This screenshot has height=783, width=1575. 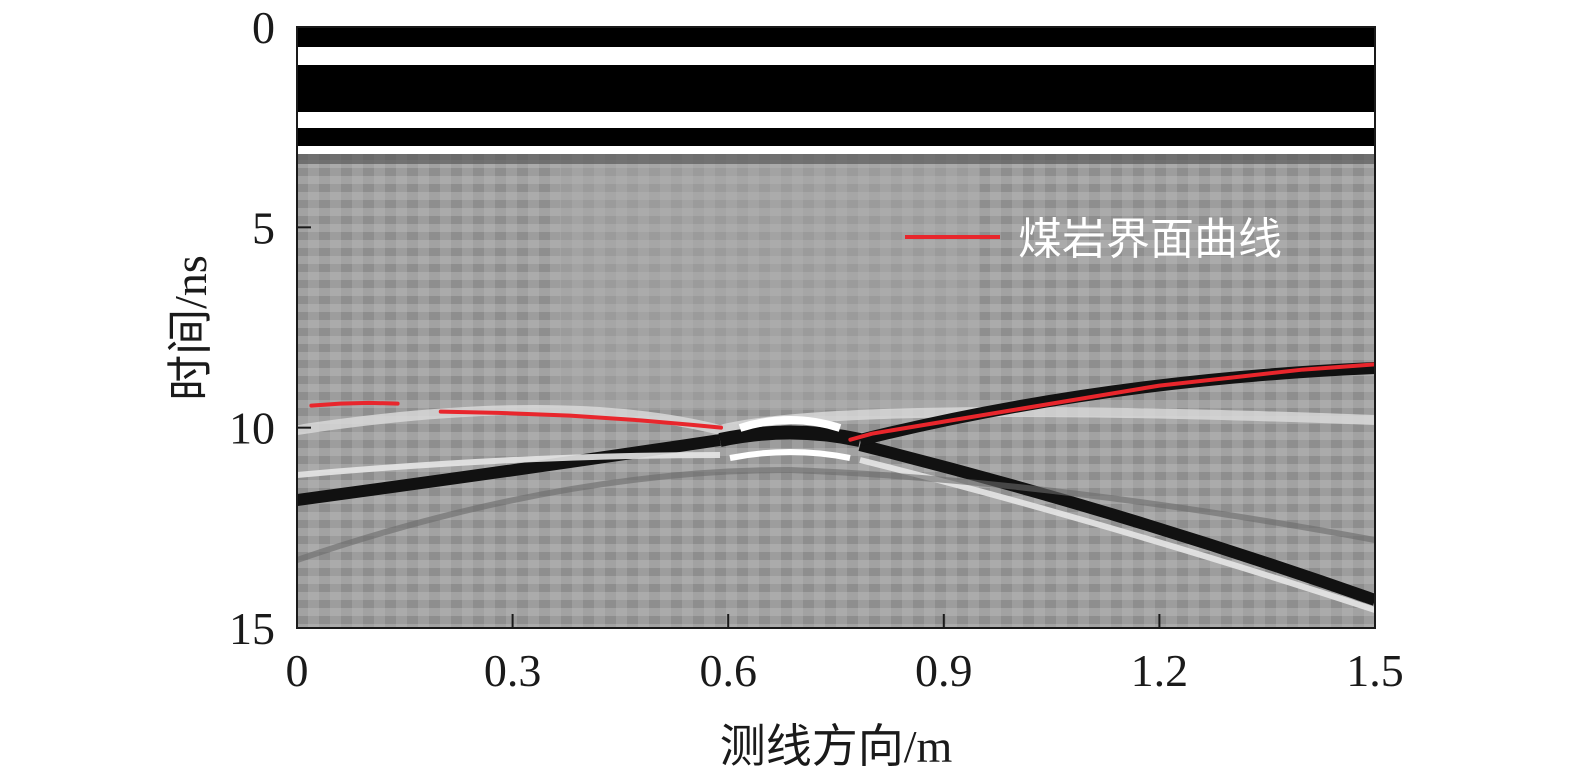 What do you see at coordinates (252, 628) in the screenshot?
I see `y-tick-label: 15` at bounding box center [252, 628].